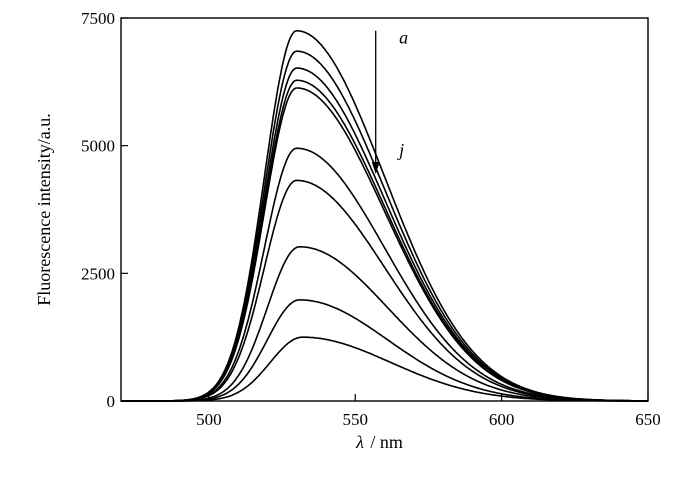 This screenshot has height=481, width=700. I want to click on y-axis-title: Fluorescence intensity/a.u., so click(44, 209).